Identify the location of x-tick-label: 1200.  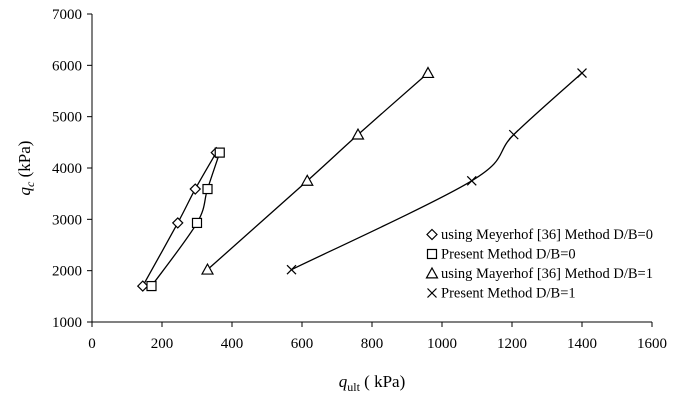
(512, 344).